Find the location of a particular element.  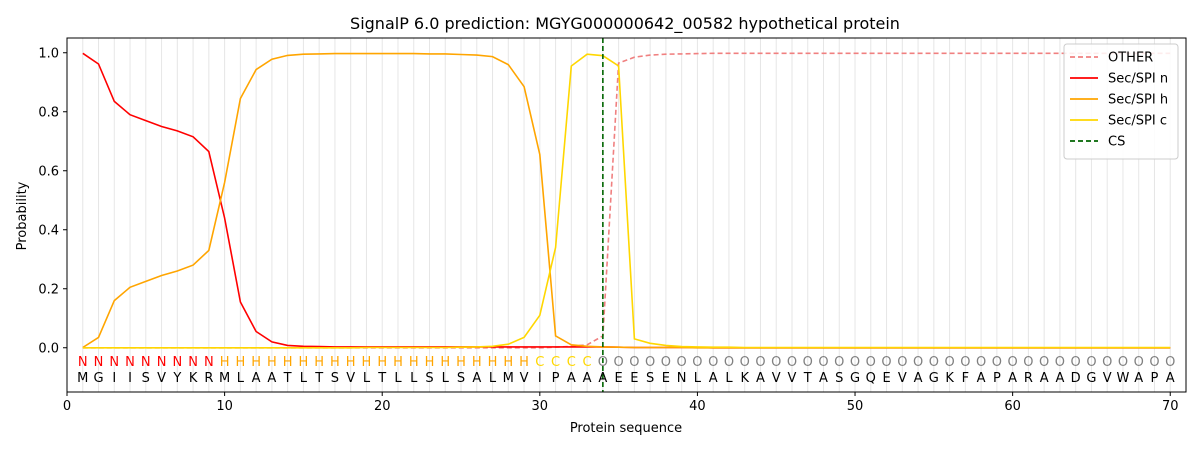

legend-label: CS is located at coordinates (1116, 142).